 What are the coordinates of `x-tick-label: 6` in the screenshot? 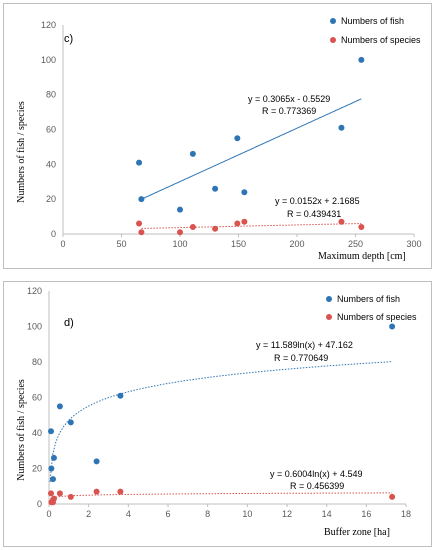 It's located at (167, 514).